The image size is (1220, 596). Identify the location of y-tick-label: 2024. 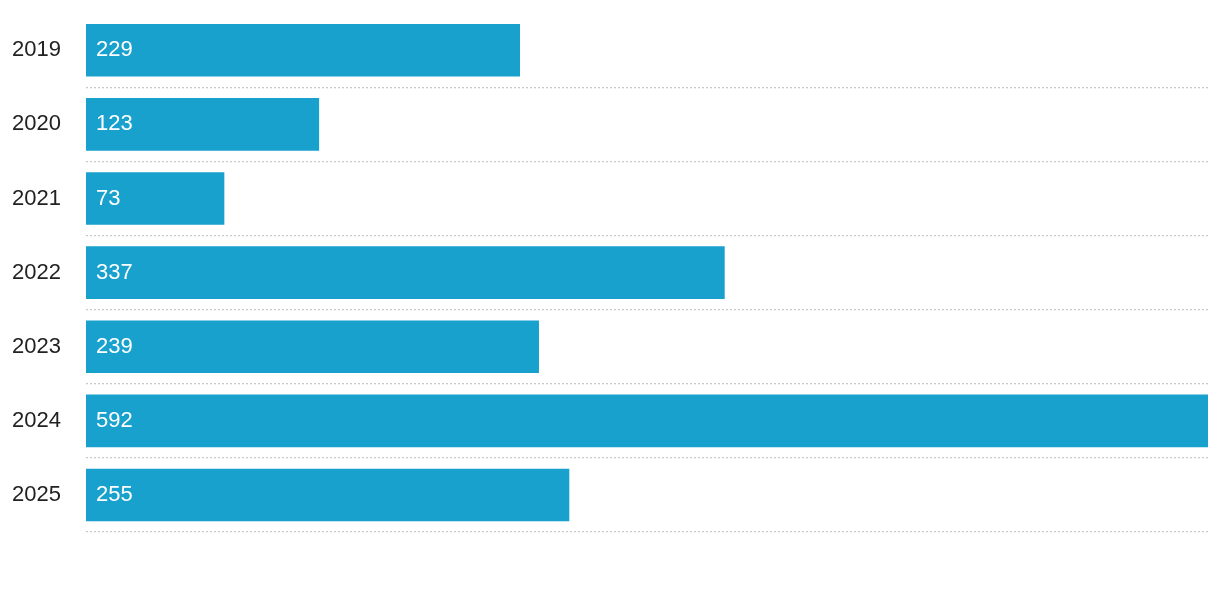
(36, 419).